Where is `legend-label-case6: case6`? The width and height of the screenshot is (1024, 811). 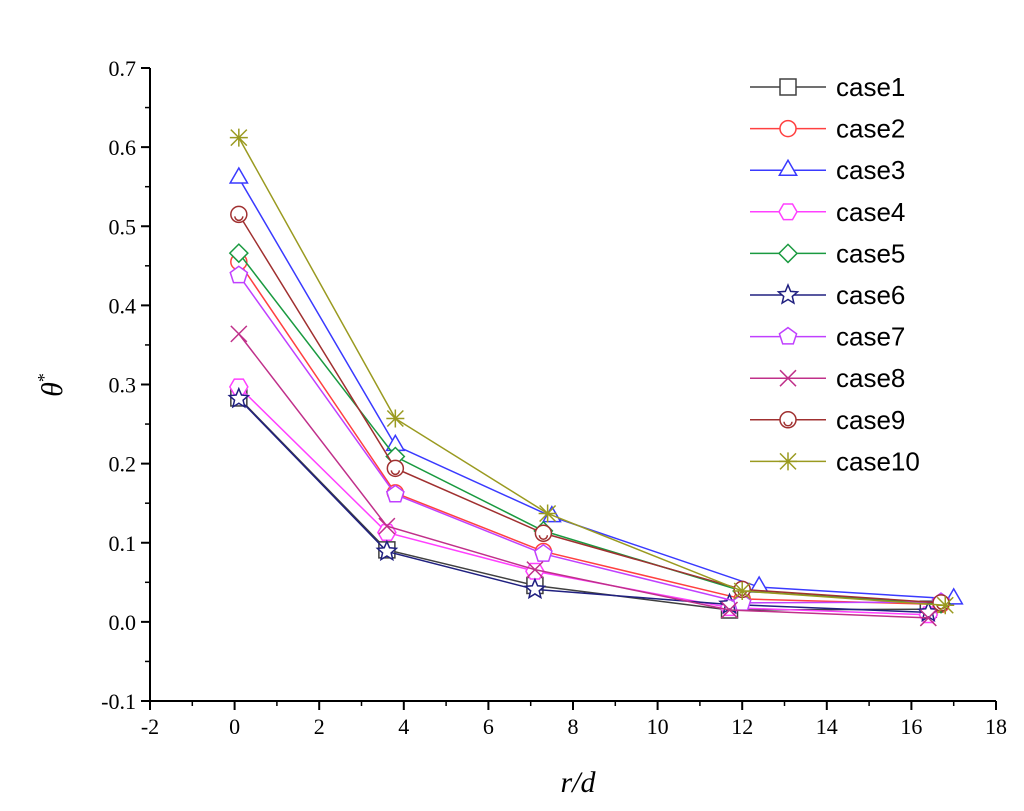 legend-label-case6: case6 is located at coordinates (870, 295).